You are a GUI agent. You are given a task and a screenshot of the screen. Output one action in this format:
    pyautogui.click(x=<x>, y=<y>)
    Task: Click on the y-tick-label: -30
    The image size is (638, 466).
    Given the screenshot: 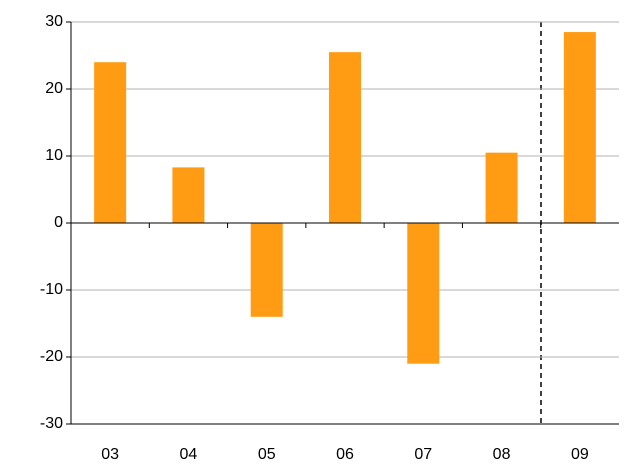 What is the action you would take?
    pyautogui.click(x=51, y=423)
    